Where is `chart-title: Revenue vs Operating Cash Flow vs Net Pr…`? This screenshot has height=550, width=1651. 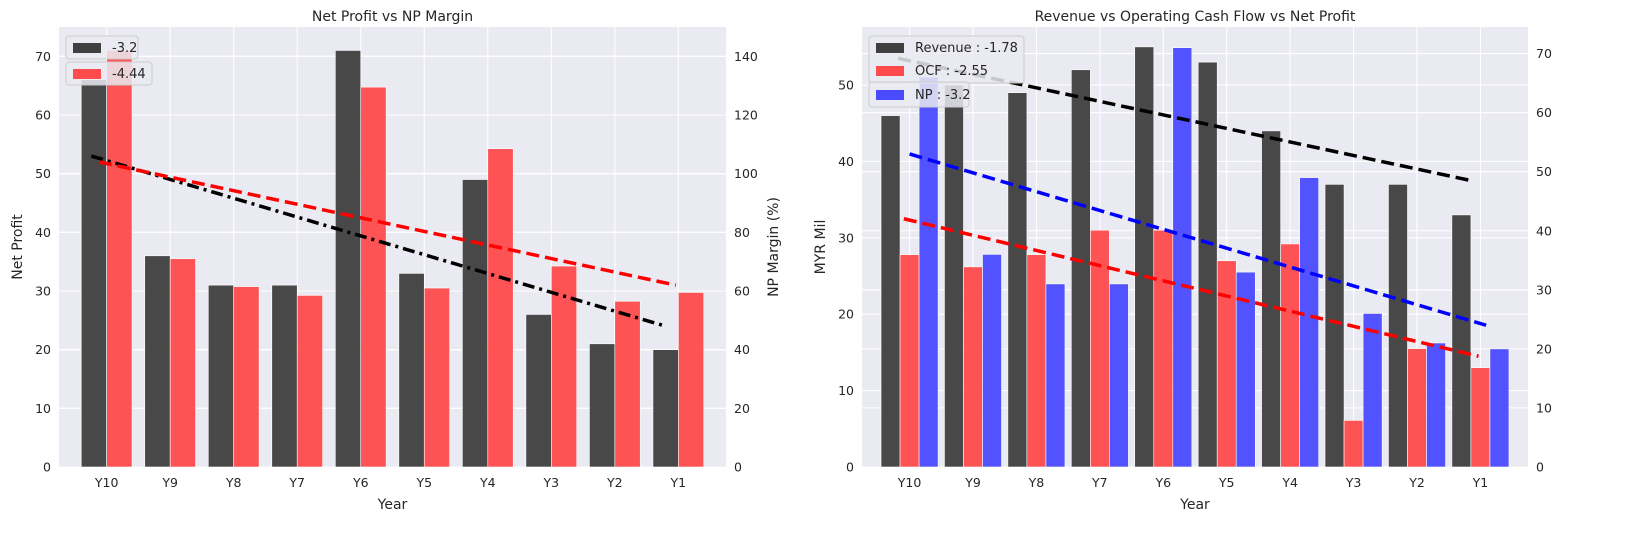
chart-title: Revenue vs Operating Cash Flow vs Net Pr… is located at coordinates (1195, 17).